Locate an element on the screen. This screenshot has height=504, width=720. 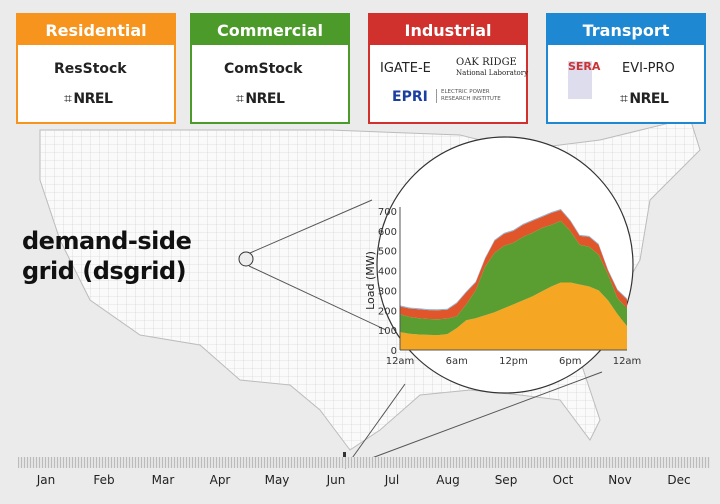
epri-text: ELECTRIC POWER RESEARCH INSTITUTE is located at coordinates (468, 96).